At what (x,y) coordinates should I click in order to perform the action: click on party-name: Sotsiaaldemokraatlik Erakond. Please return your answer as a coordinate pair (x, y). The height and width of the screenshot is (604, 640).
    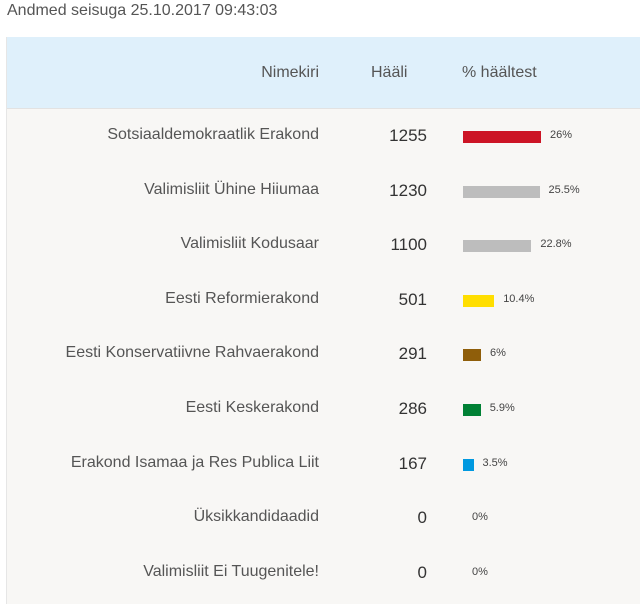
    Looking at the image, I should click on (213, 134).